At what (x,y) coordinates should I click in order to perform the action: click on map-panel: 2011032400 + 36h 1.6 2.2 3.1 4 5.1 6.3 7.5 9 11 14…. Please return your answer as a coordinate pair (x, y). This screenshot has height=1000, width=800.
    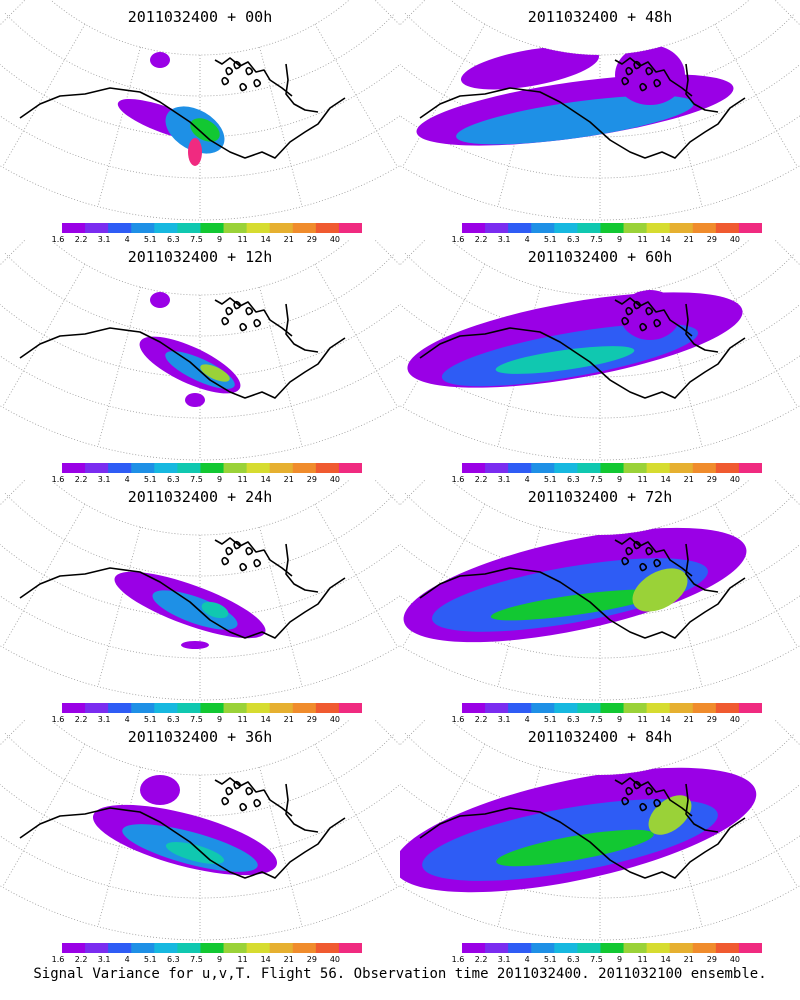
    Looking at the image, I should click on (200, 842).